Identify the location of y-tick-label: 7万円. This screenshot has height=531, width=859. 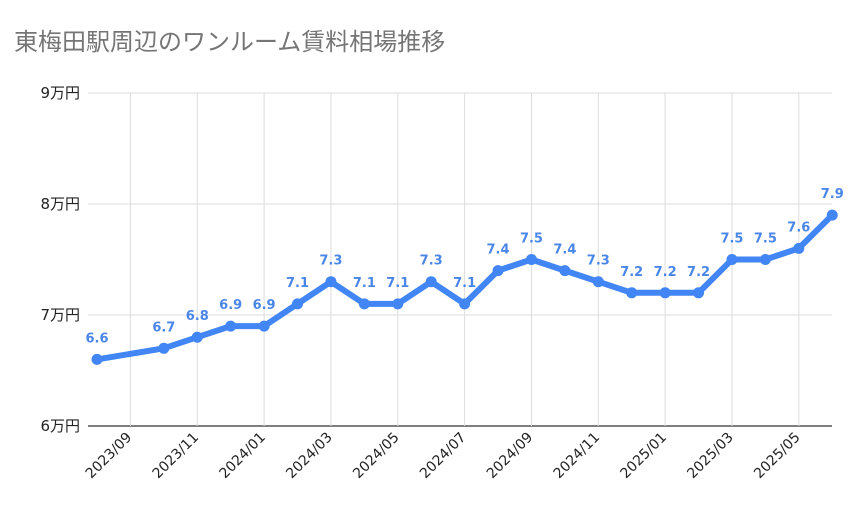
(60, 315).